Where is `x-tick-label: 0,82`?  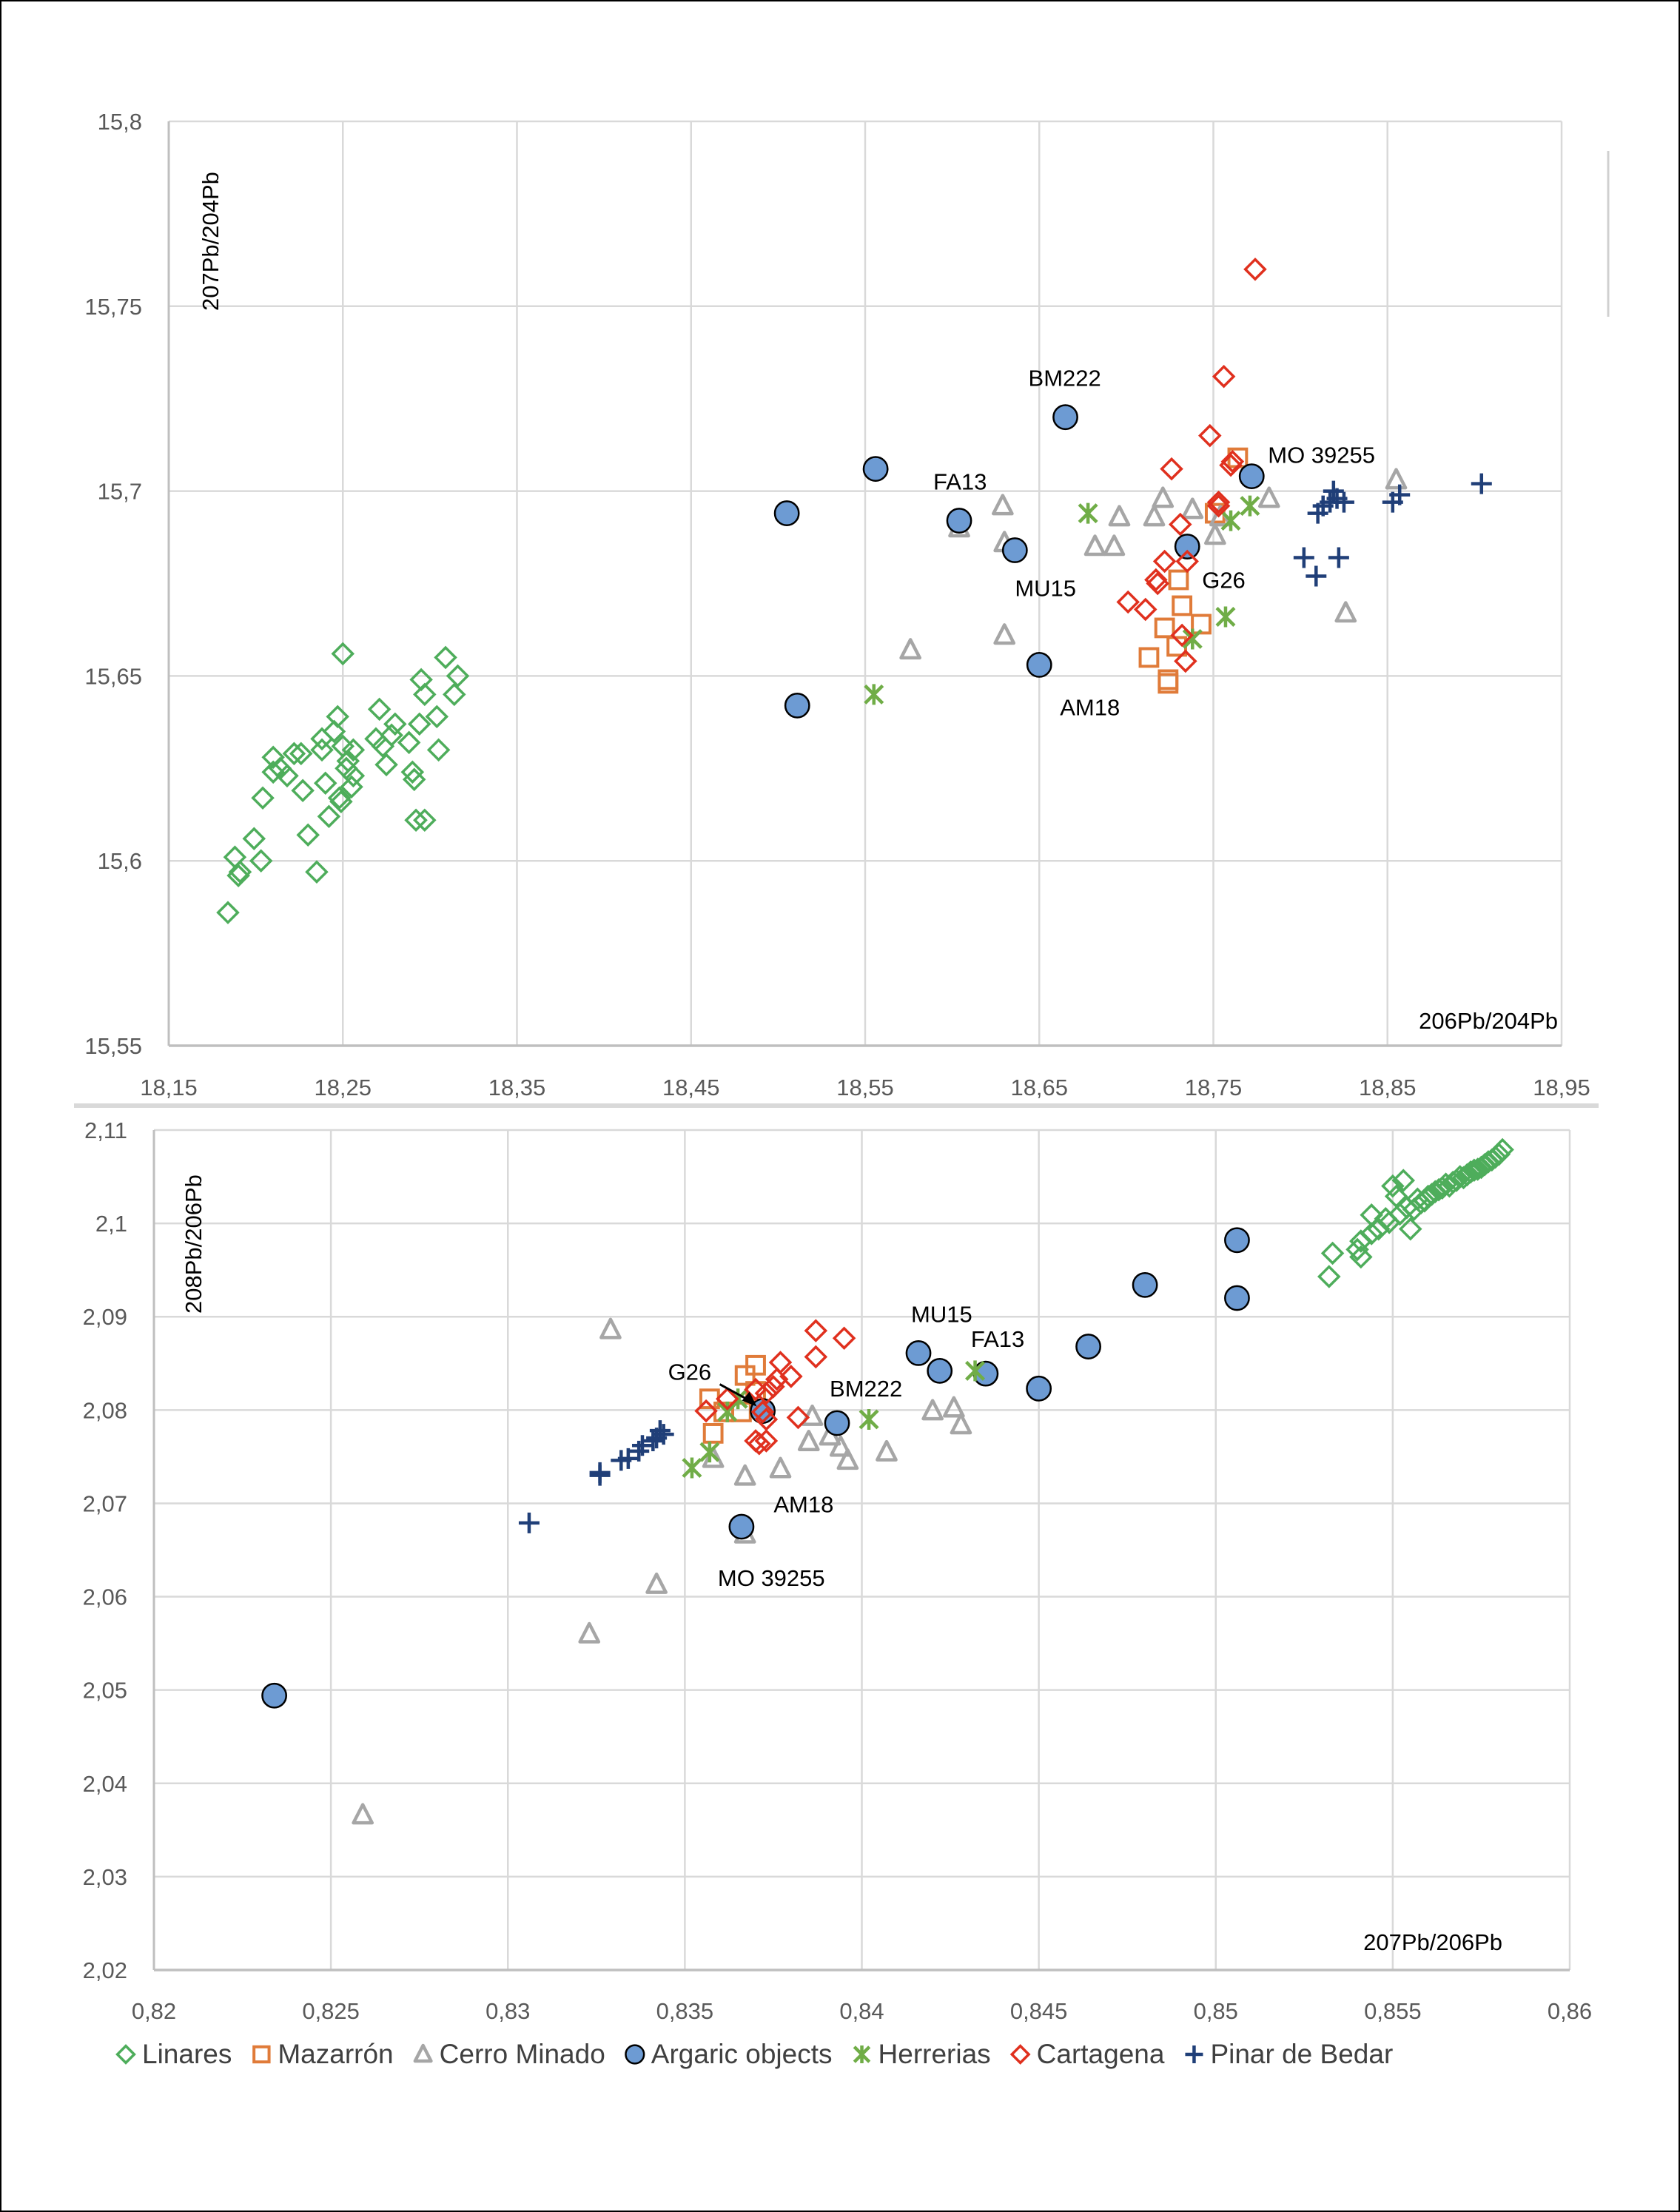
x-tick-label: 0,82 is located at coordinates (154, 2011).